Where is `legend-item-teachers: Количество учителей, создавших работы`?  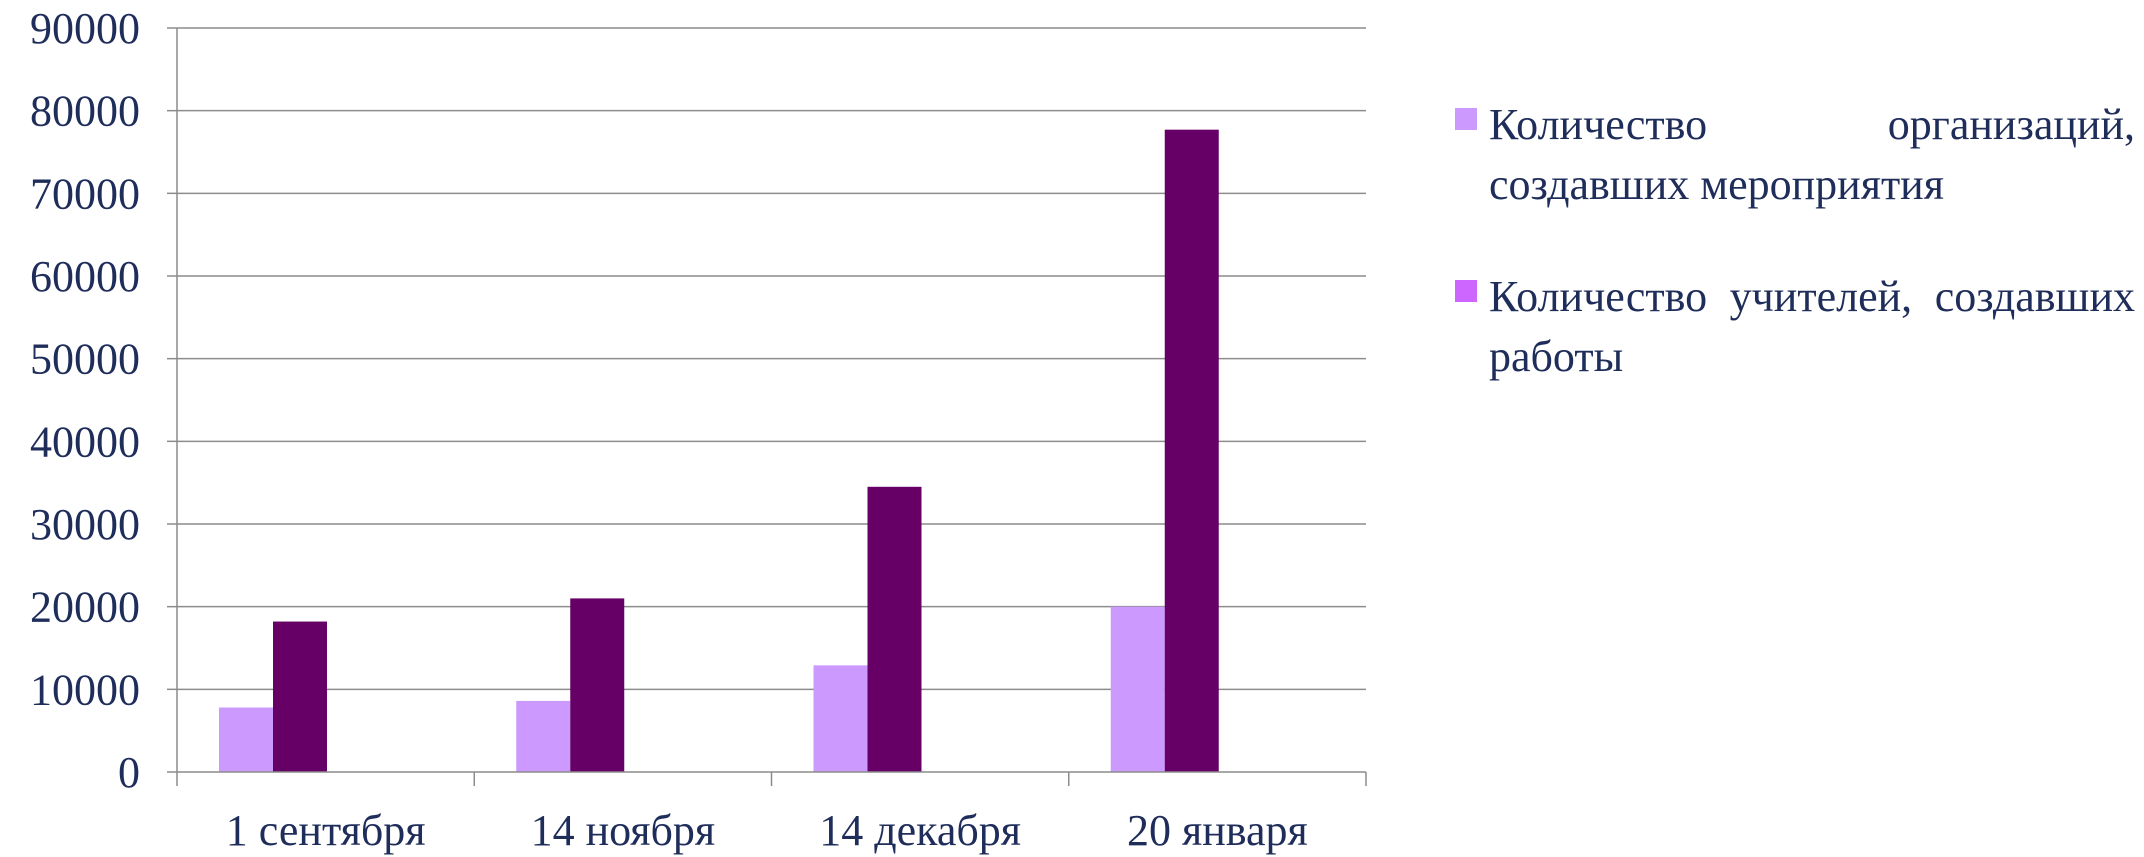
legend-item-teachers: Количество учителей, создавших работы is located at coordinates (1795, 327).